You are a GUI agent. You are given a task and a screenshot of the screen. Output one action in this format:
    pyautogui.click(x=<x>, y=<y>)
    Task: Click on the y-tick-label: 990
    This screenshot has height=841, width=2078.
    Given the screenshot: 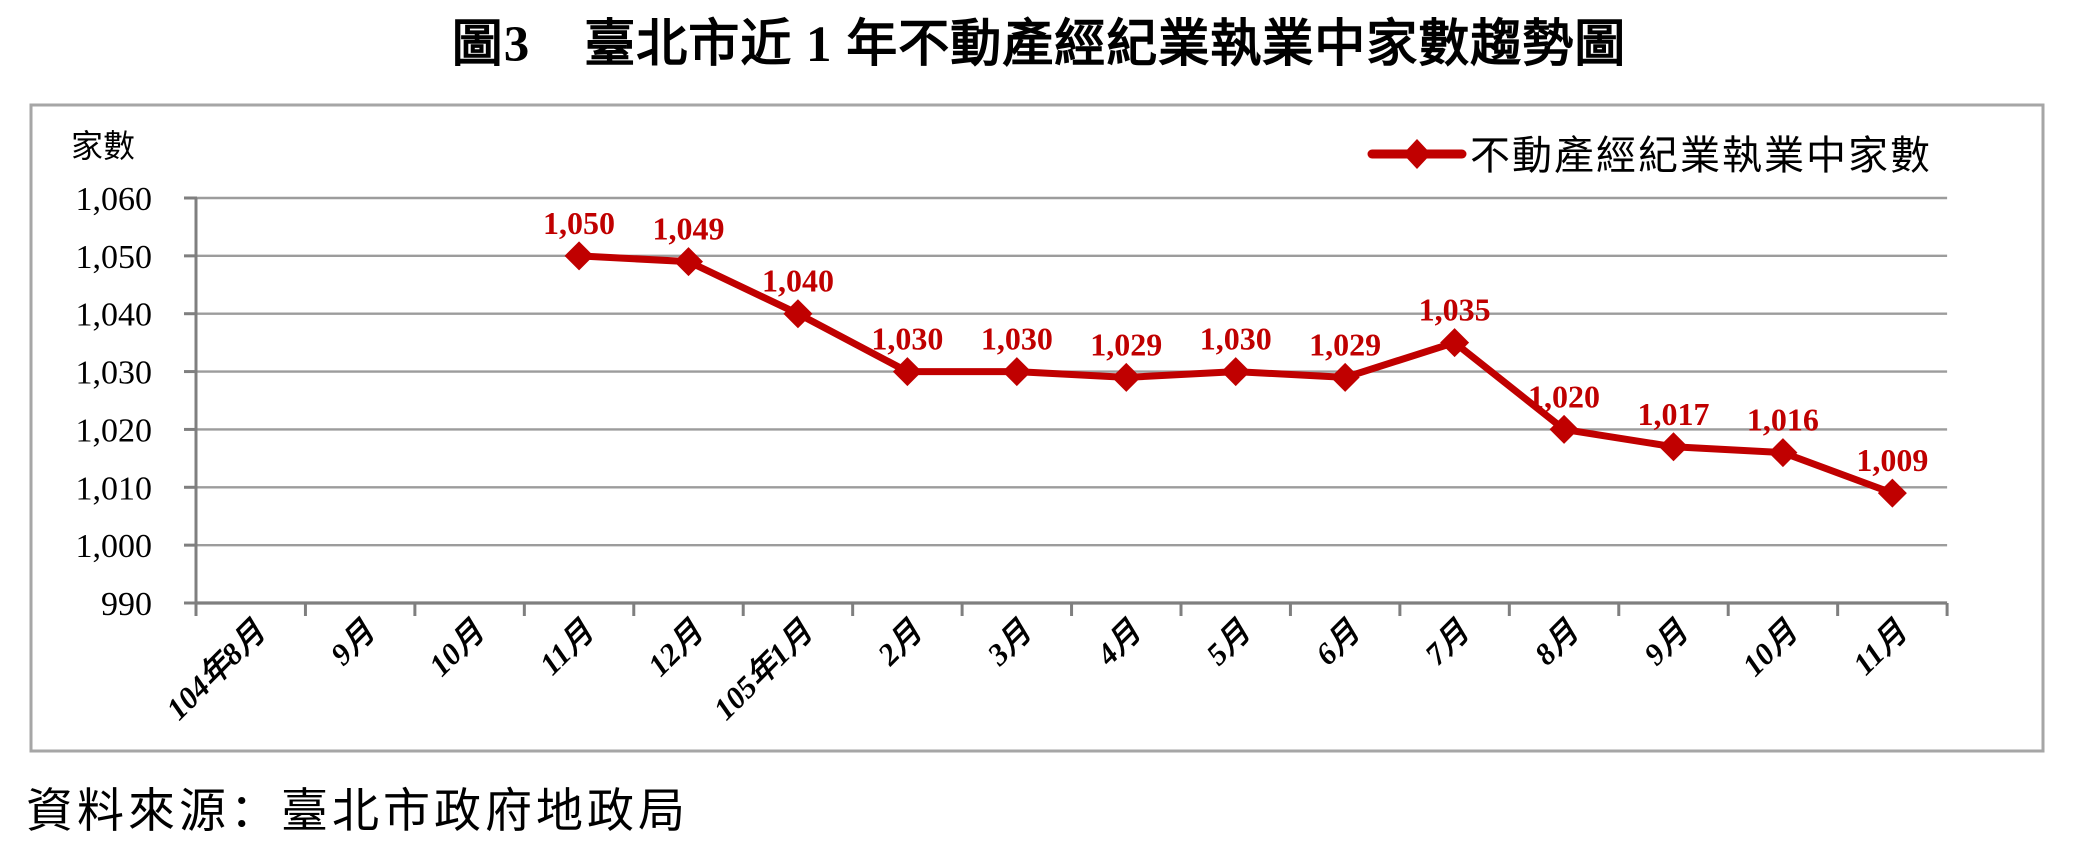 What is the action you would take?
    pyautogui.click(x=126, y=604)
    